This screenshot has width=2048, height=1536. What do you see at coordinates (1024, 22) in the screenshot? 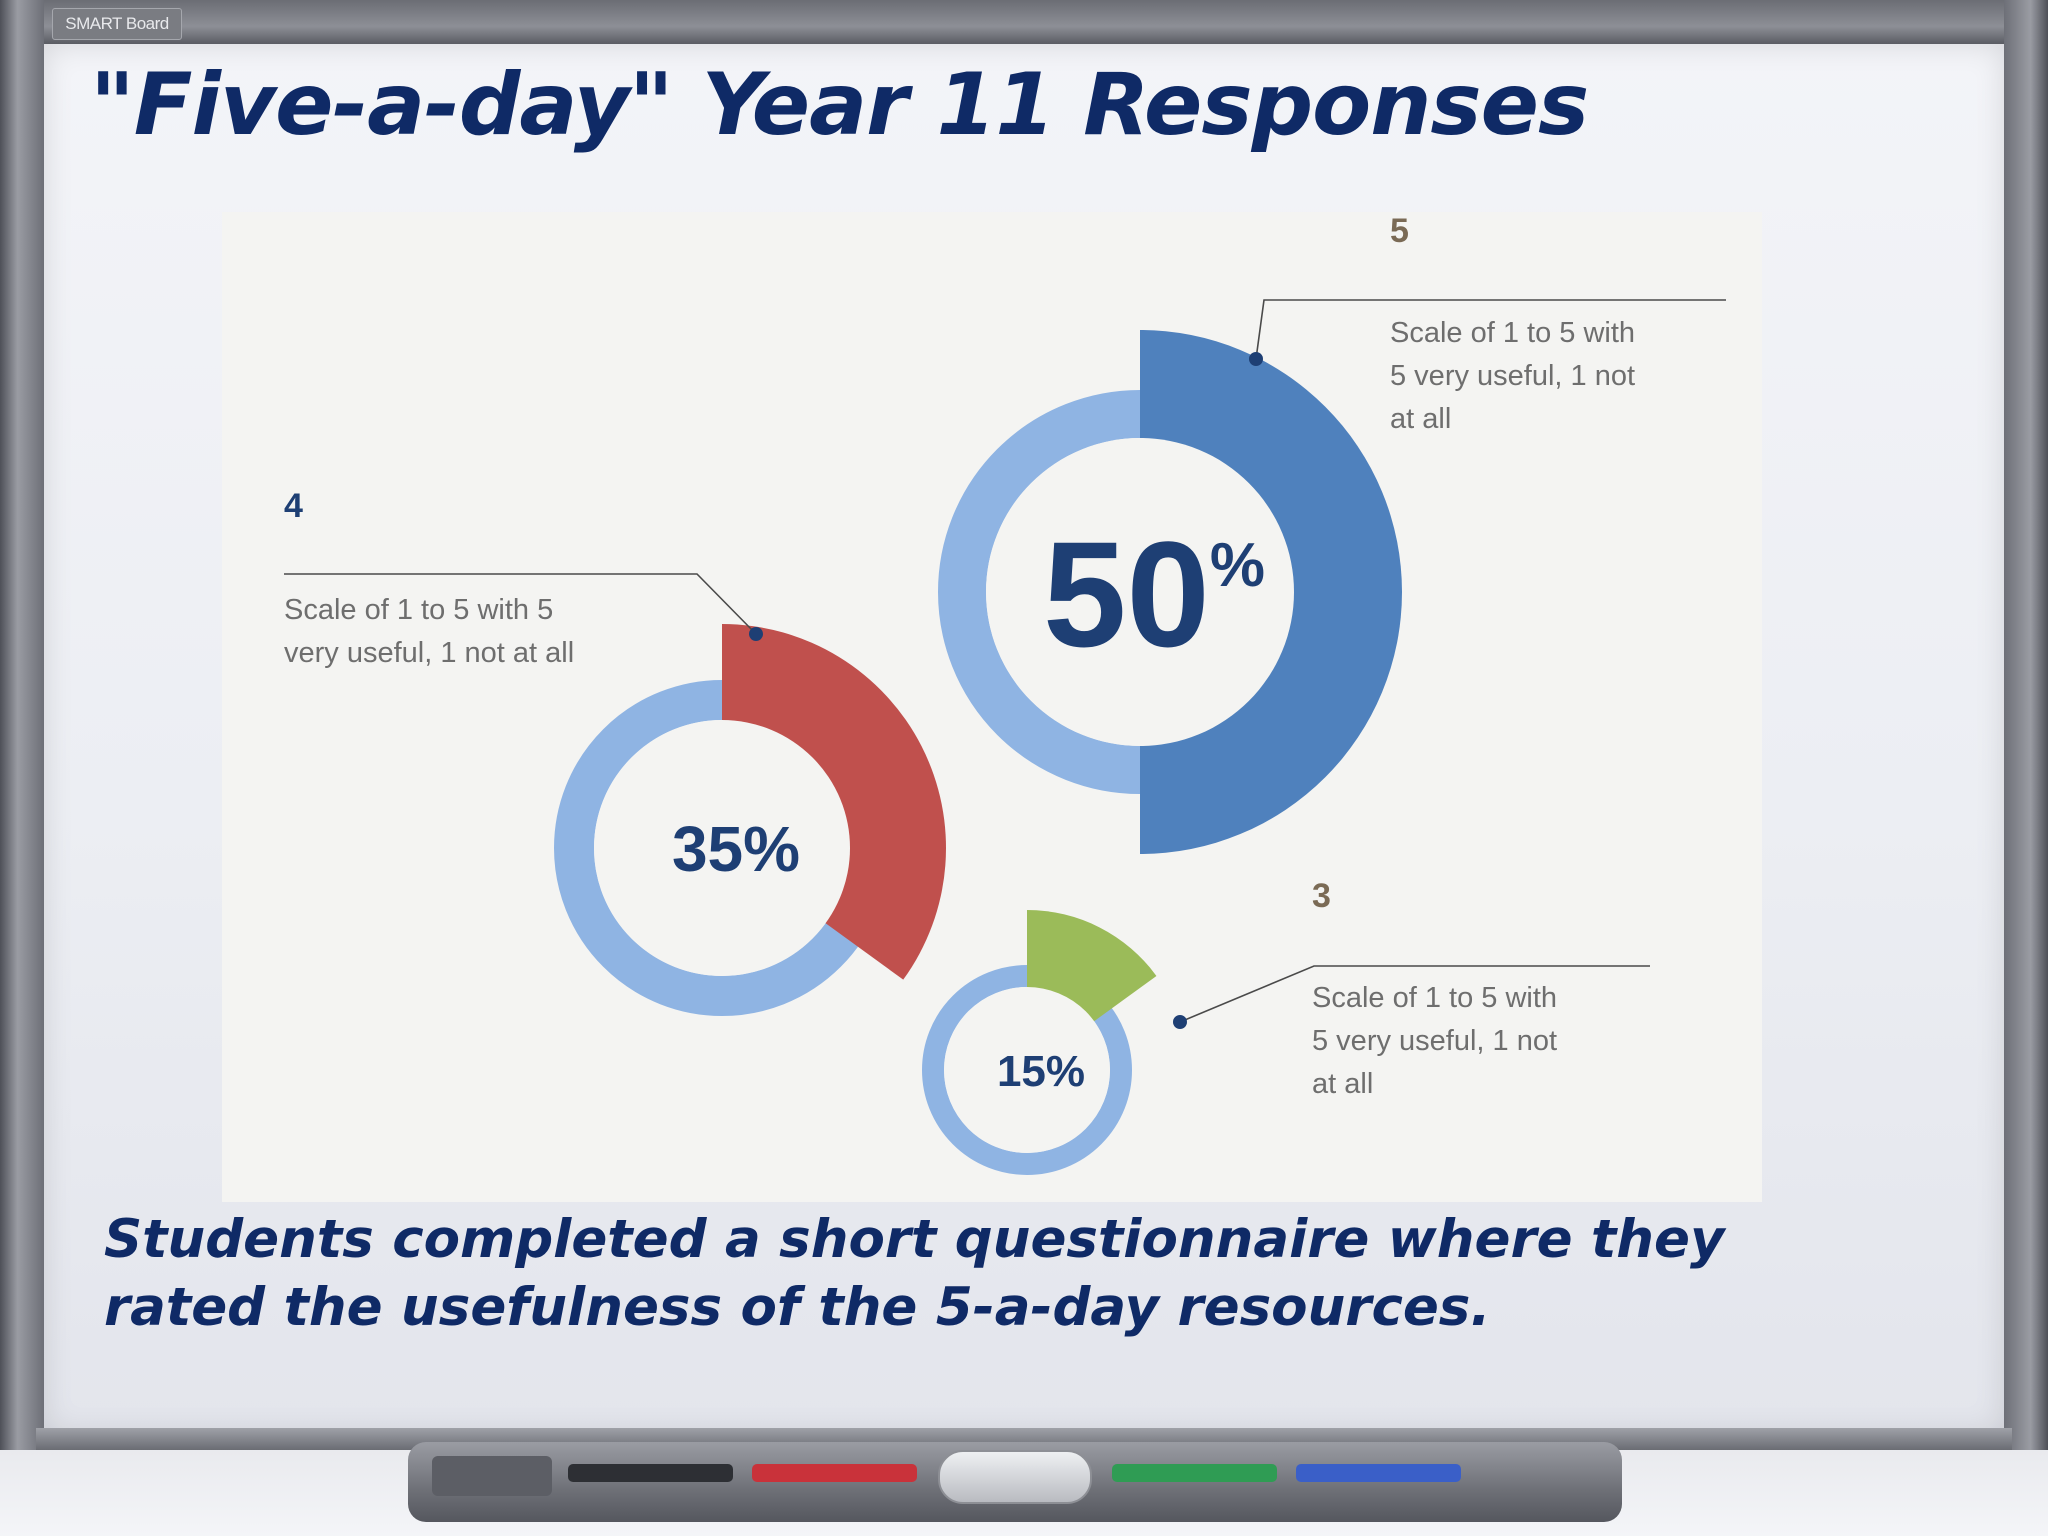
I see `frame-top` at bounding box center [1024, 22].